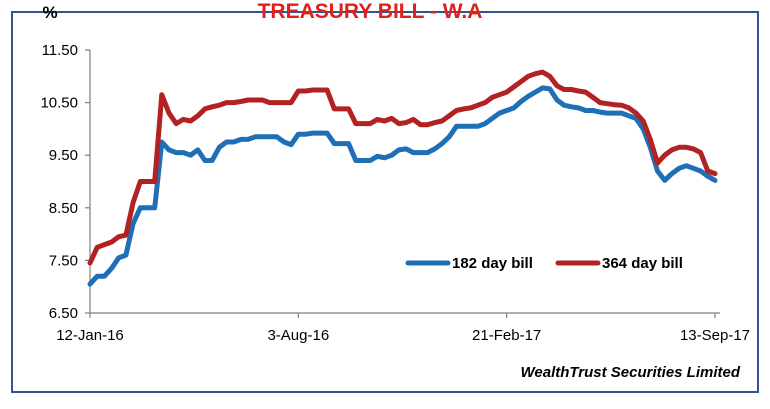 This screenshot has height=409, width=770. I want to click on y-tick-label: 11.50, so click(60, 50).